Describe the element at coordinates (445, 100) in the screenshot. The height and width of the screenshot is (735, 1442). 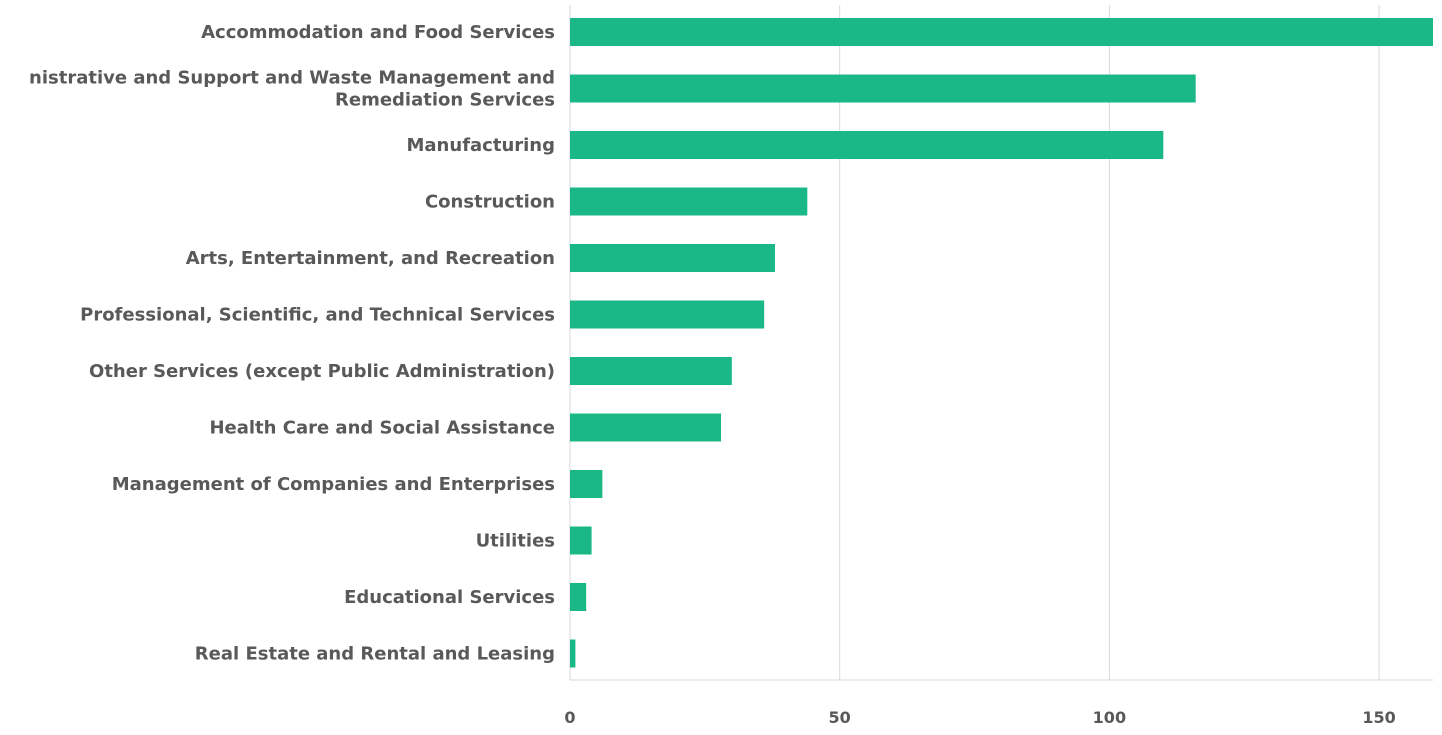
I see `category-label: Remediation Services` at that location.